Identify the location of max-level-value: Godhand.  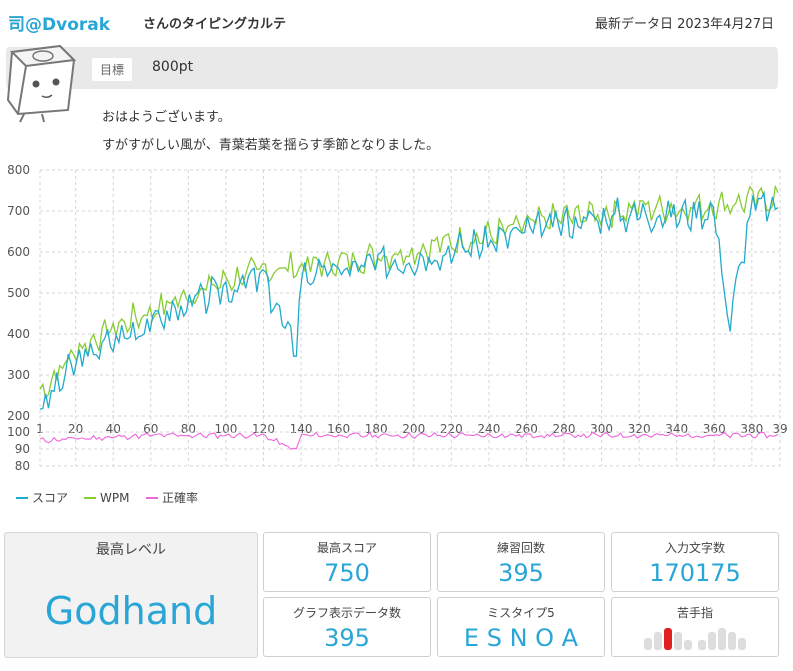
(131, 611).